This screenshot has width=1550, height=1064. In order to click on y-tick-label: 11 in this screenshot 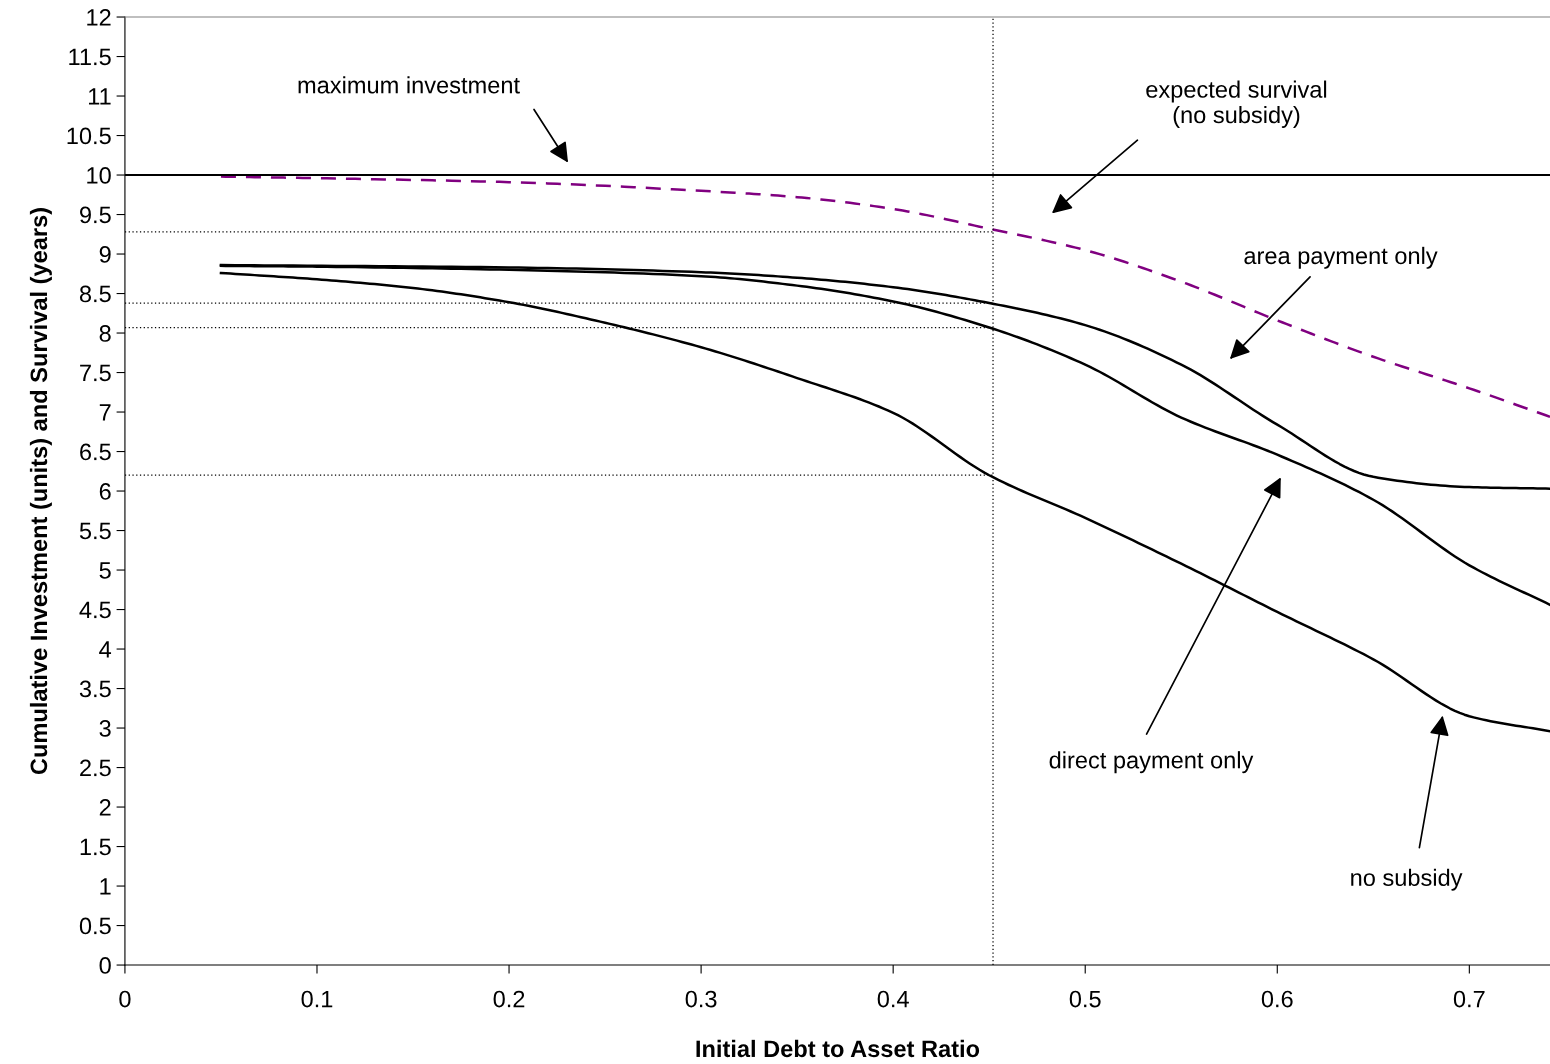, I will do `click(100, 96)`.